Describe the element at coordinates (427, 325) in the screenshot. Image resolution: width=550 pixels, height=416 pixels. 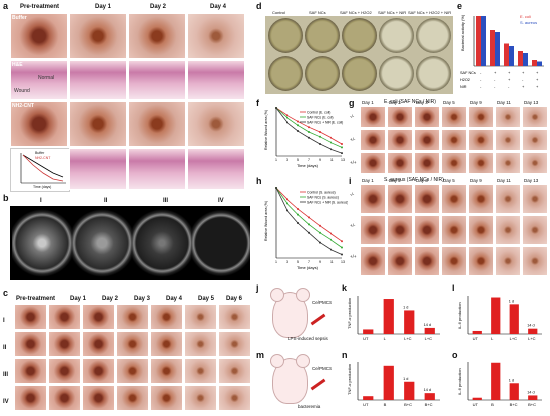
I see `annotation: 14 d` at that location.